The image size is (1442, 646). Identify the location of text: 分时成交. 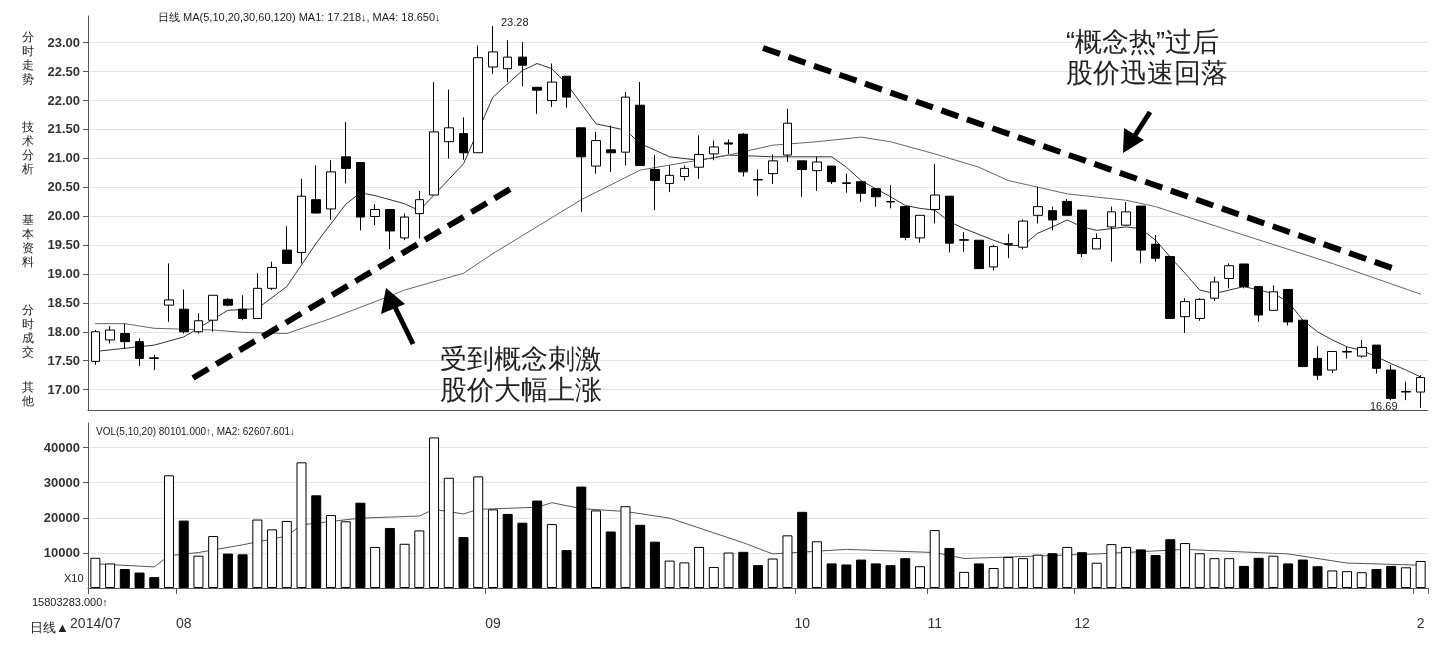
(28, 331).